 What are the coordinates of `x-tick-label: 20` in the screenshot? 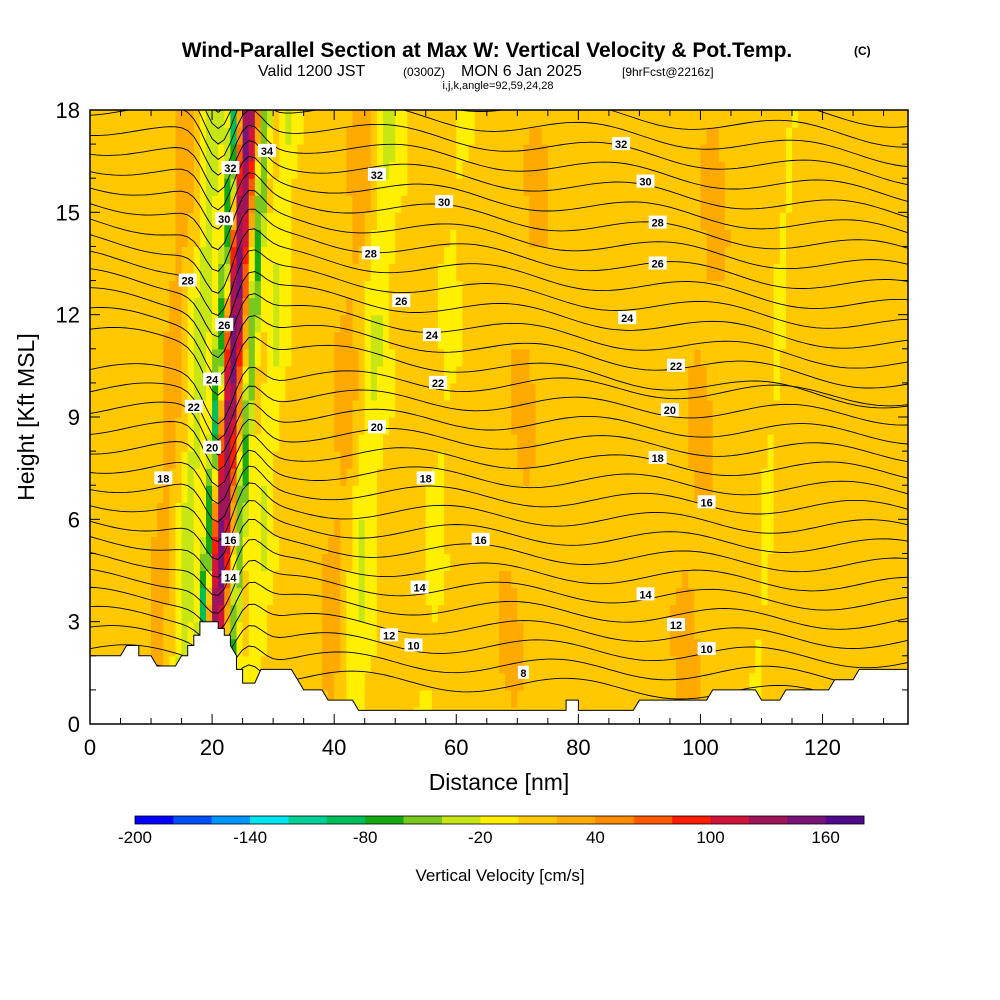 It's located at (212, 747).